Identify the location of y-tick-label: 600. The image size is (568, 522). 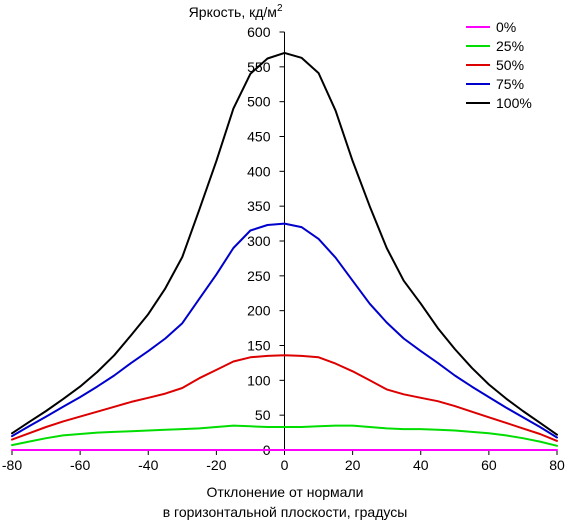
(259, 32).